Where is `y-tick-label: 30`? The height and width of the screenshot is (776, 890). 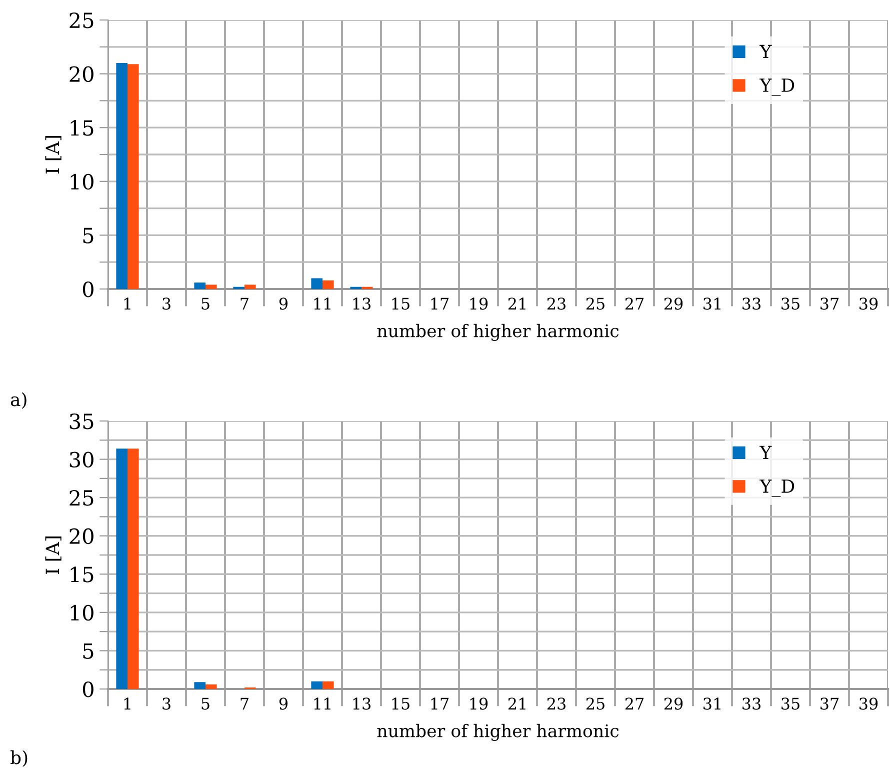 y-tick-label: 30 is located at coordinates (82, 460).